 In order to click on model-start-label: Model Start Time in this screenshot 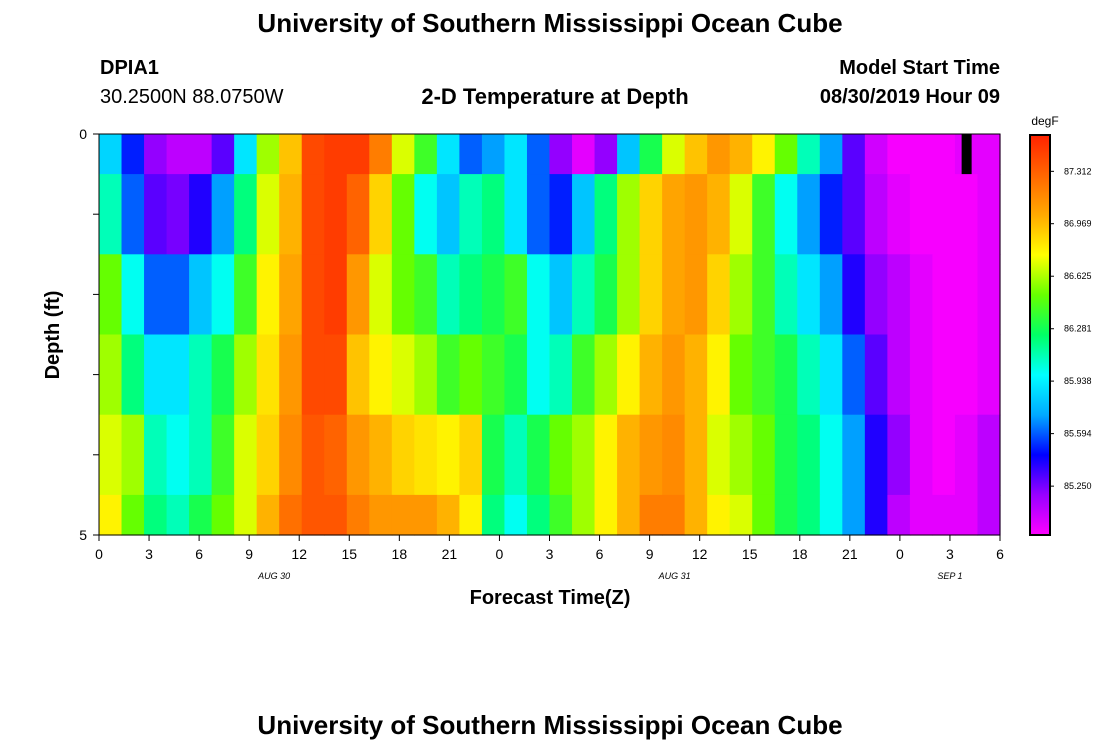, I will do `click(919, 68)`.